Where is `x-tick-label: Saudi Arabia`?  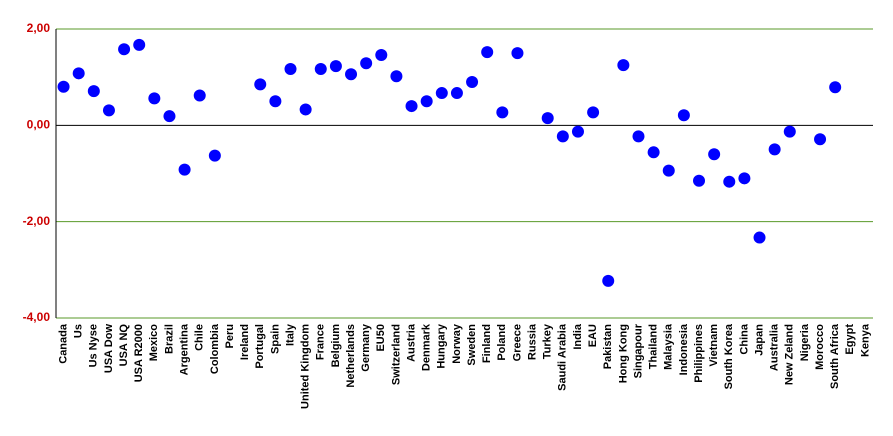 x-tick-label: Saudi Arabia is located at coordinates (563, 357).